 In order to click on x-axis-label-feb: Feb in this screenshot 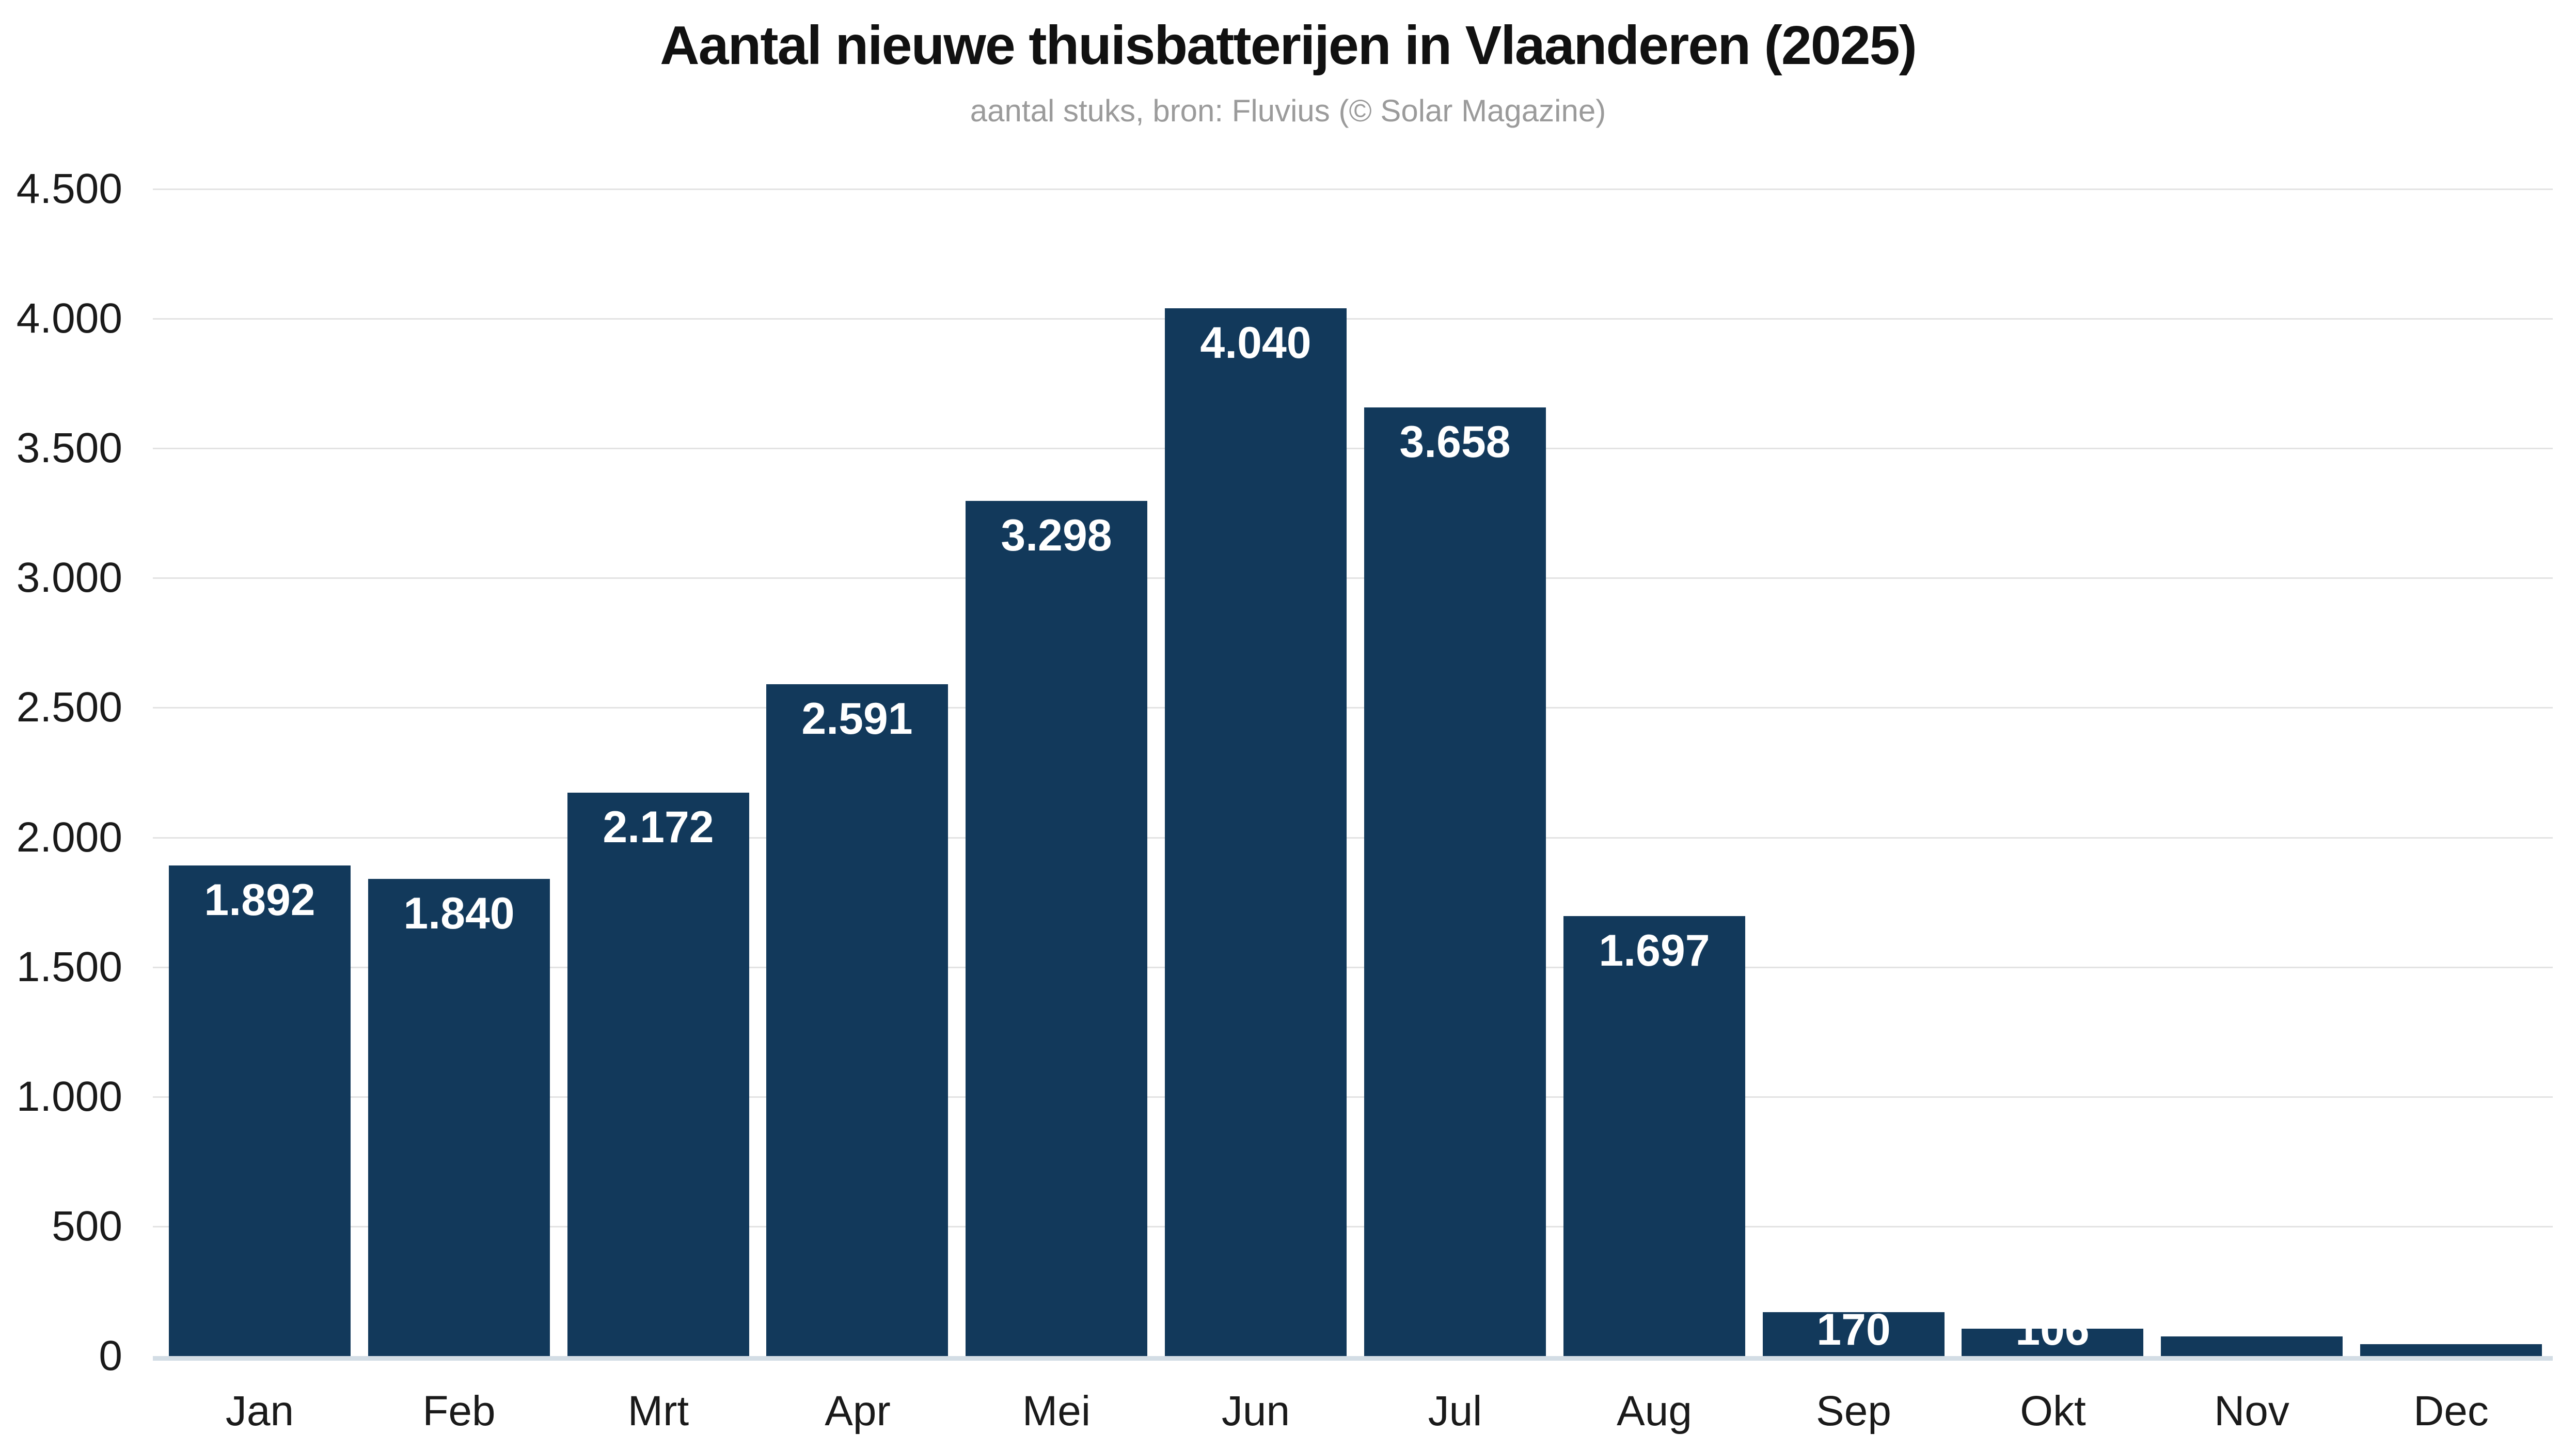, I will do `click(459, 1411)`.